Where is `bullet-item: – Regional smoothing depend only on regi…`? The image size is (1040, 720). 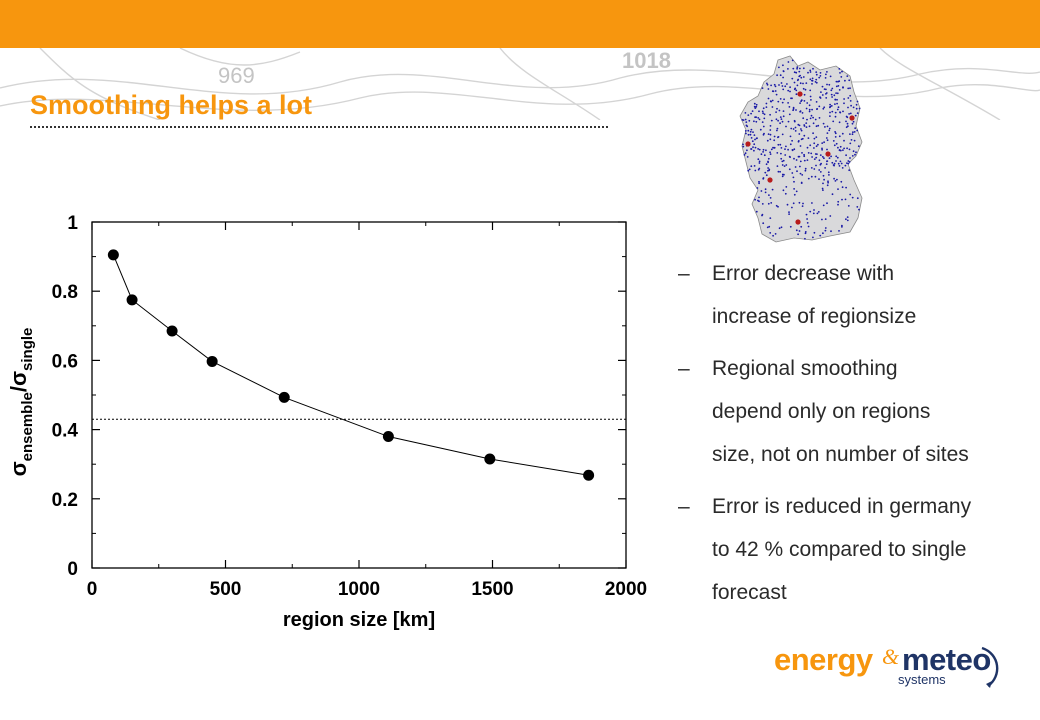 bullet-item: – Regional smoothing depend only on regi… is located at coordinates (859, 411).